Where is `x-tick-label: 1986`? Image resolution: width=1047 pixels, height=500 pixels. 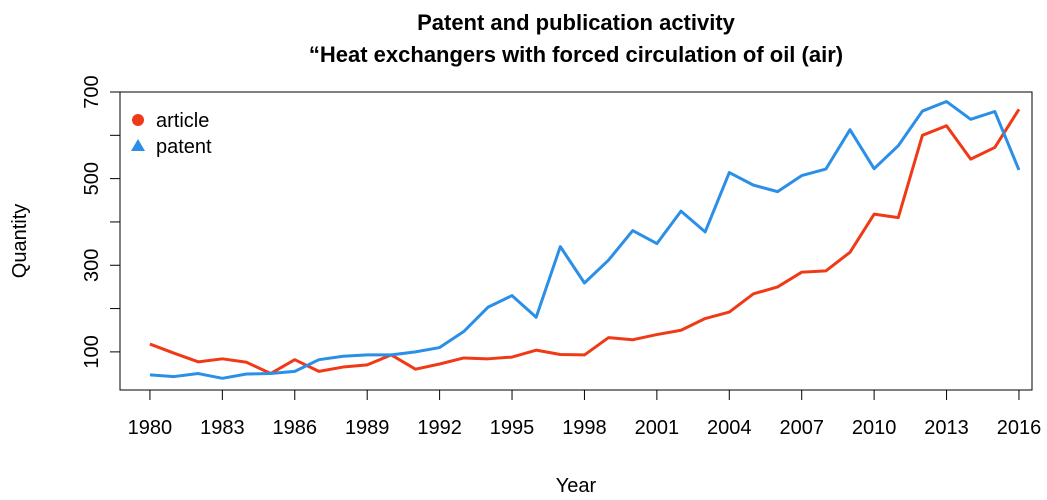
x-tick-label: 1986 is located at coordinates (295, 428).